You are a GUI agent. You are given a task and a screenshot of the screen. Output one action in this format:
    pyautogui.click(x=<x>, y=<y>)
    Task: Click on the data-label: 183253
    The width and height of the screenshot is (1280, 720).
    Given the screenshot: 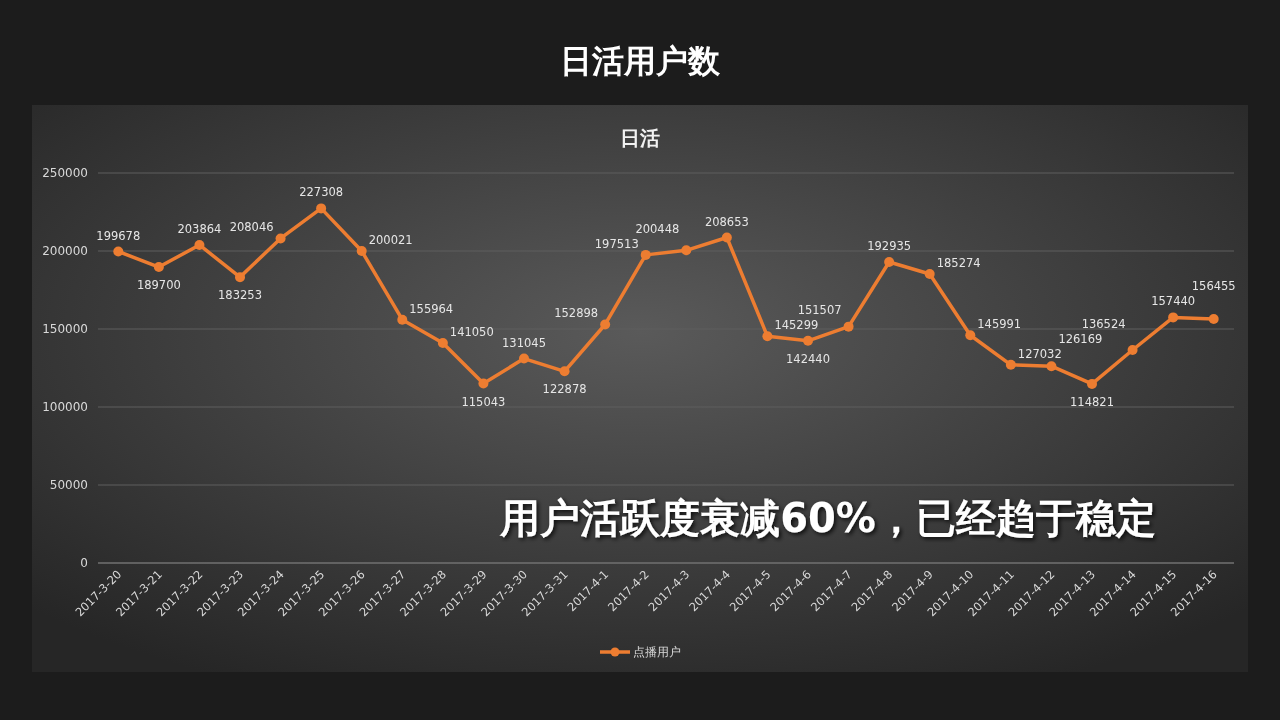 What is the action you would take?
    pyautogui.click(x=240, y=295)
    